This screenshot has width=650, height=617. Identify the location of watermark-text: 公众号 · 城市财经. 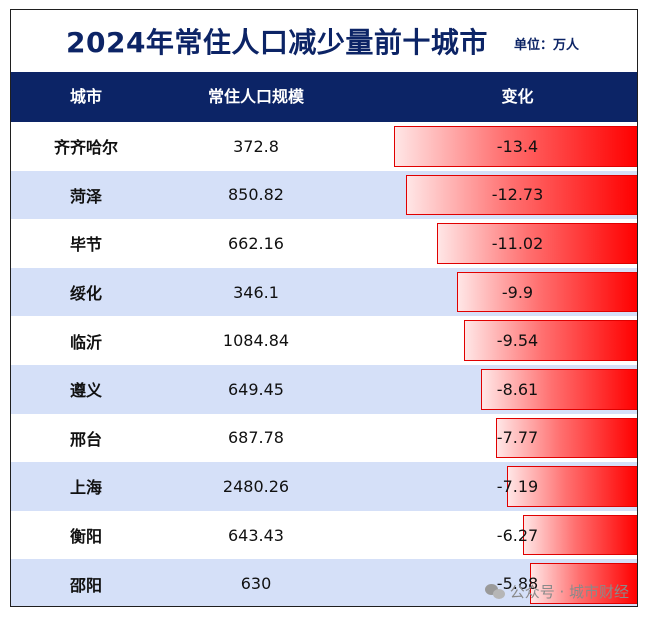
(569, 592).